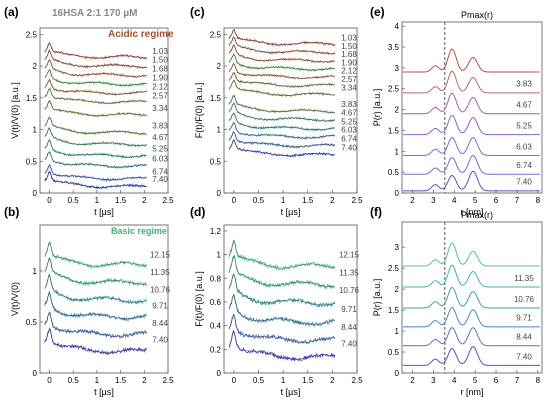 The height and width of the screenshot is (404, 550). I want to click on y-tick-label: 4, so click(397, 26).